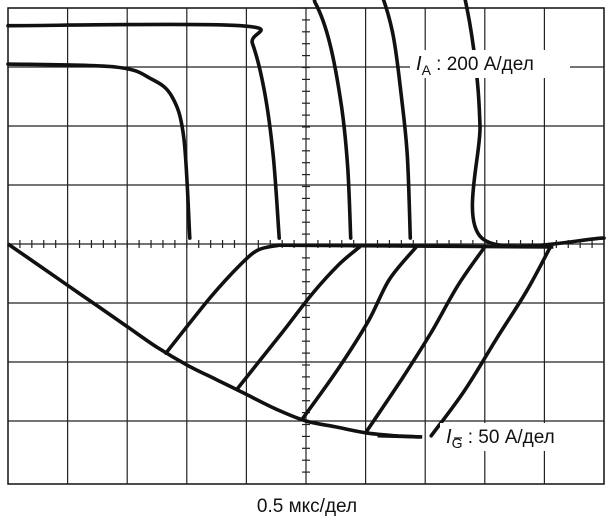 The image size is (614, 527). I want to click on annotation-gate-current-scale-background, so click(515, 437).